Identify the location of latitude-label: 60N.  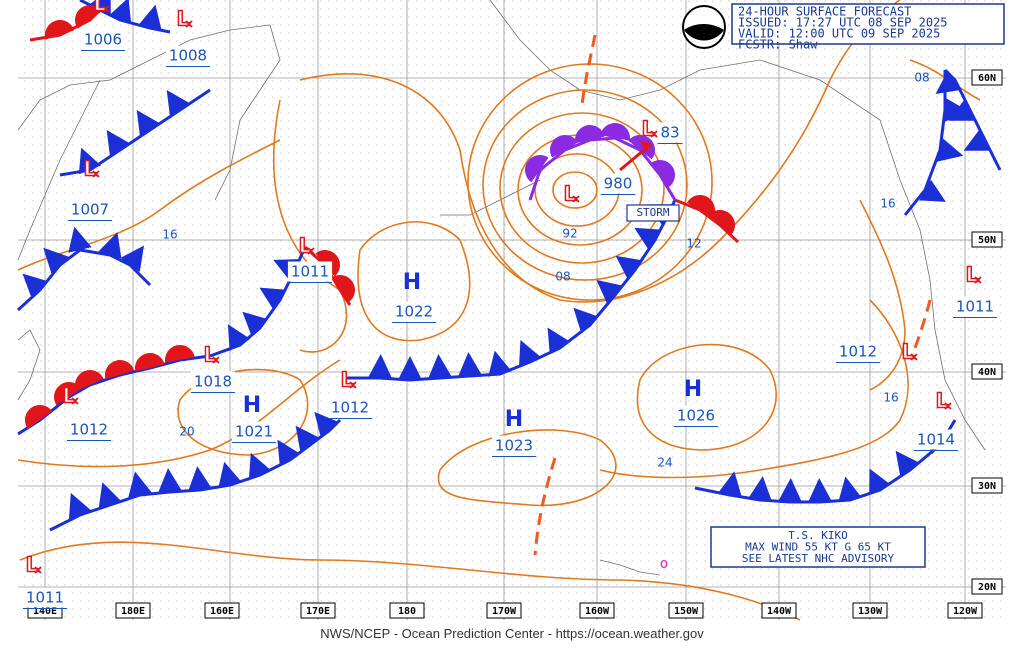
(987, 78).